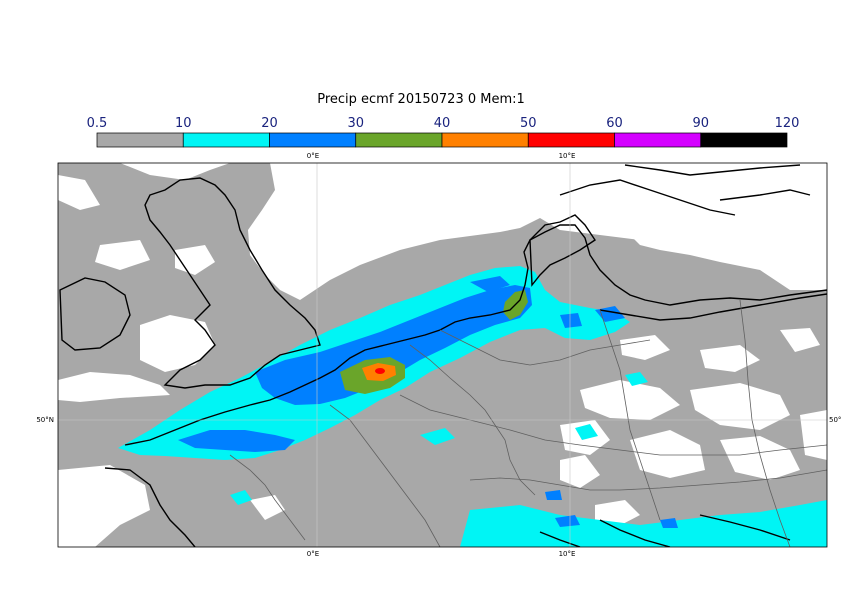 The image size is (842, 596). Describe the element at coordinates (269, 123) in the screenshot. I see `colorbar-label-2: 20` at that location.